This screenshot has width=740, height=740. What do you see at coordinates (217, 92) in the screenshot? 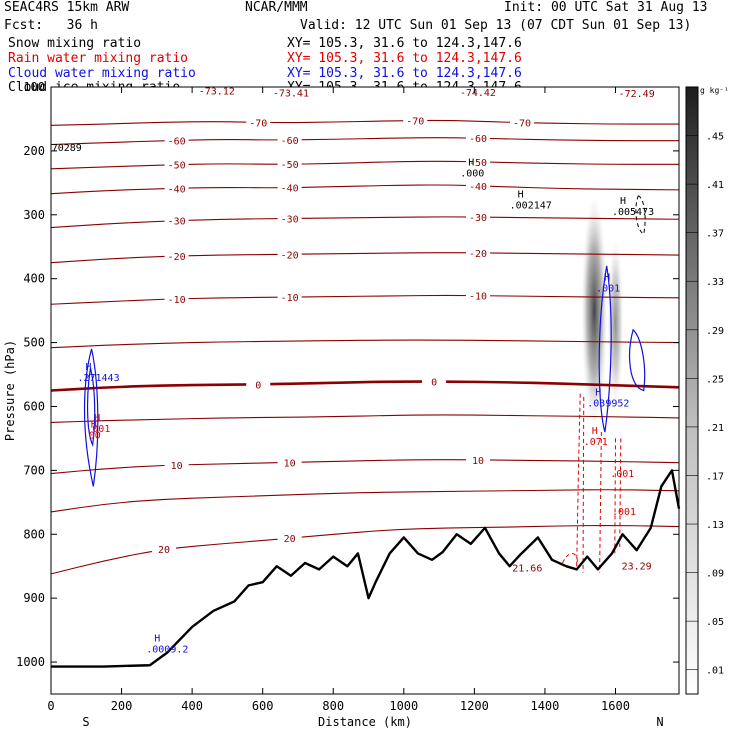
I see `temperature-extremum-label: -73.12` at bounding box center [217, 92].